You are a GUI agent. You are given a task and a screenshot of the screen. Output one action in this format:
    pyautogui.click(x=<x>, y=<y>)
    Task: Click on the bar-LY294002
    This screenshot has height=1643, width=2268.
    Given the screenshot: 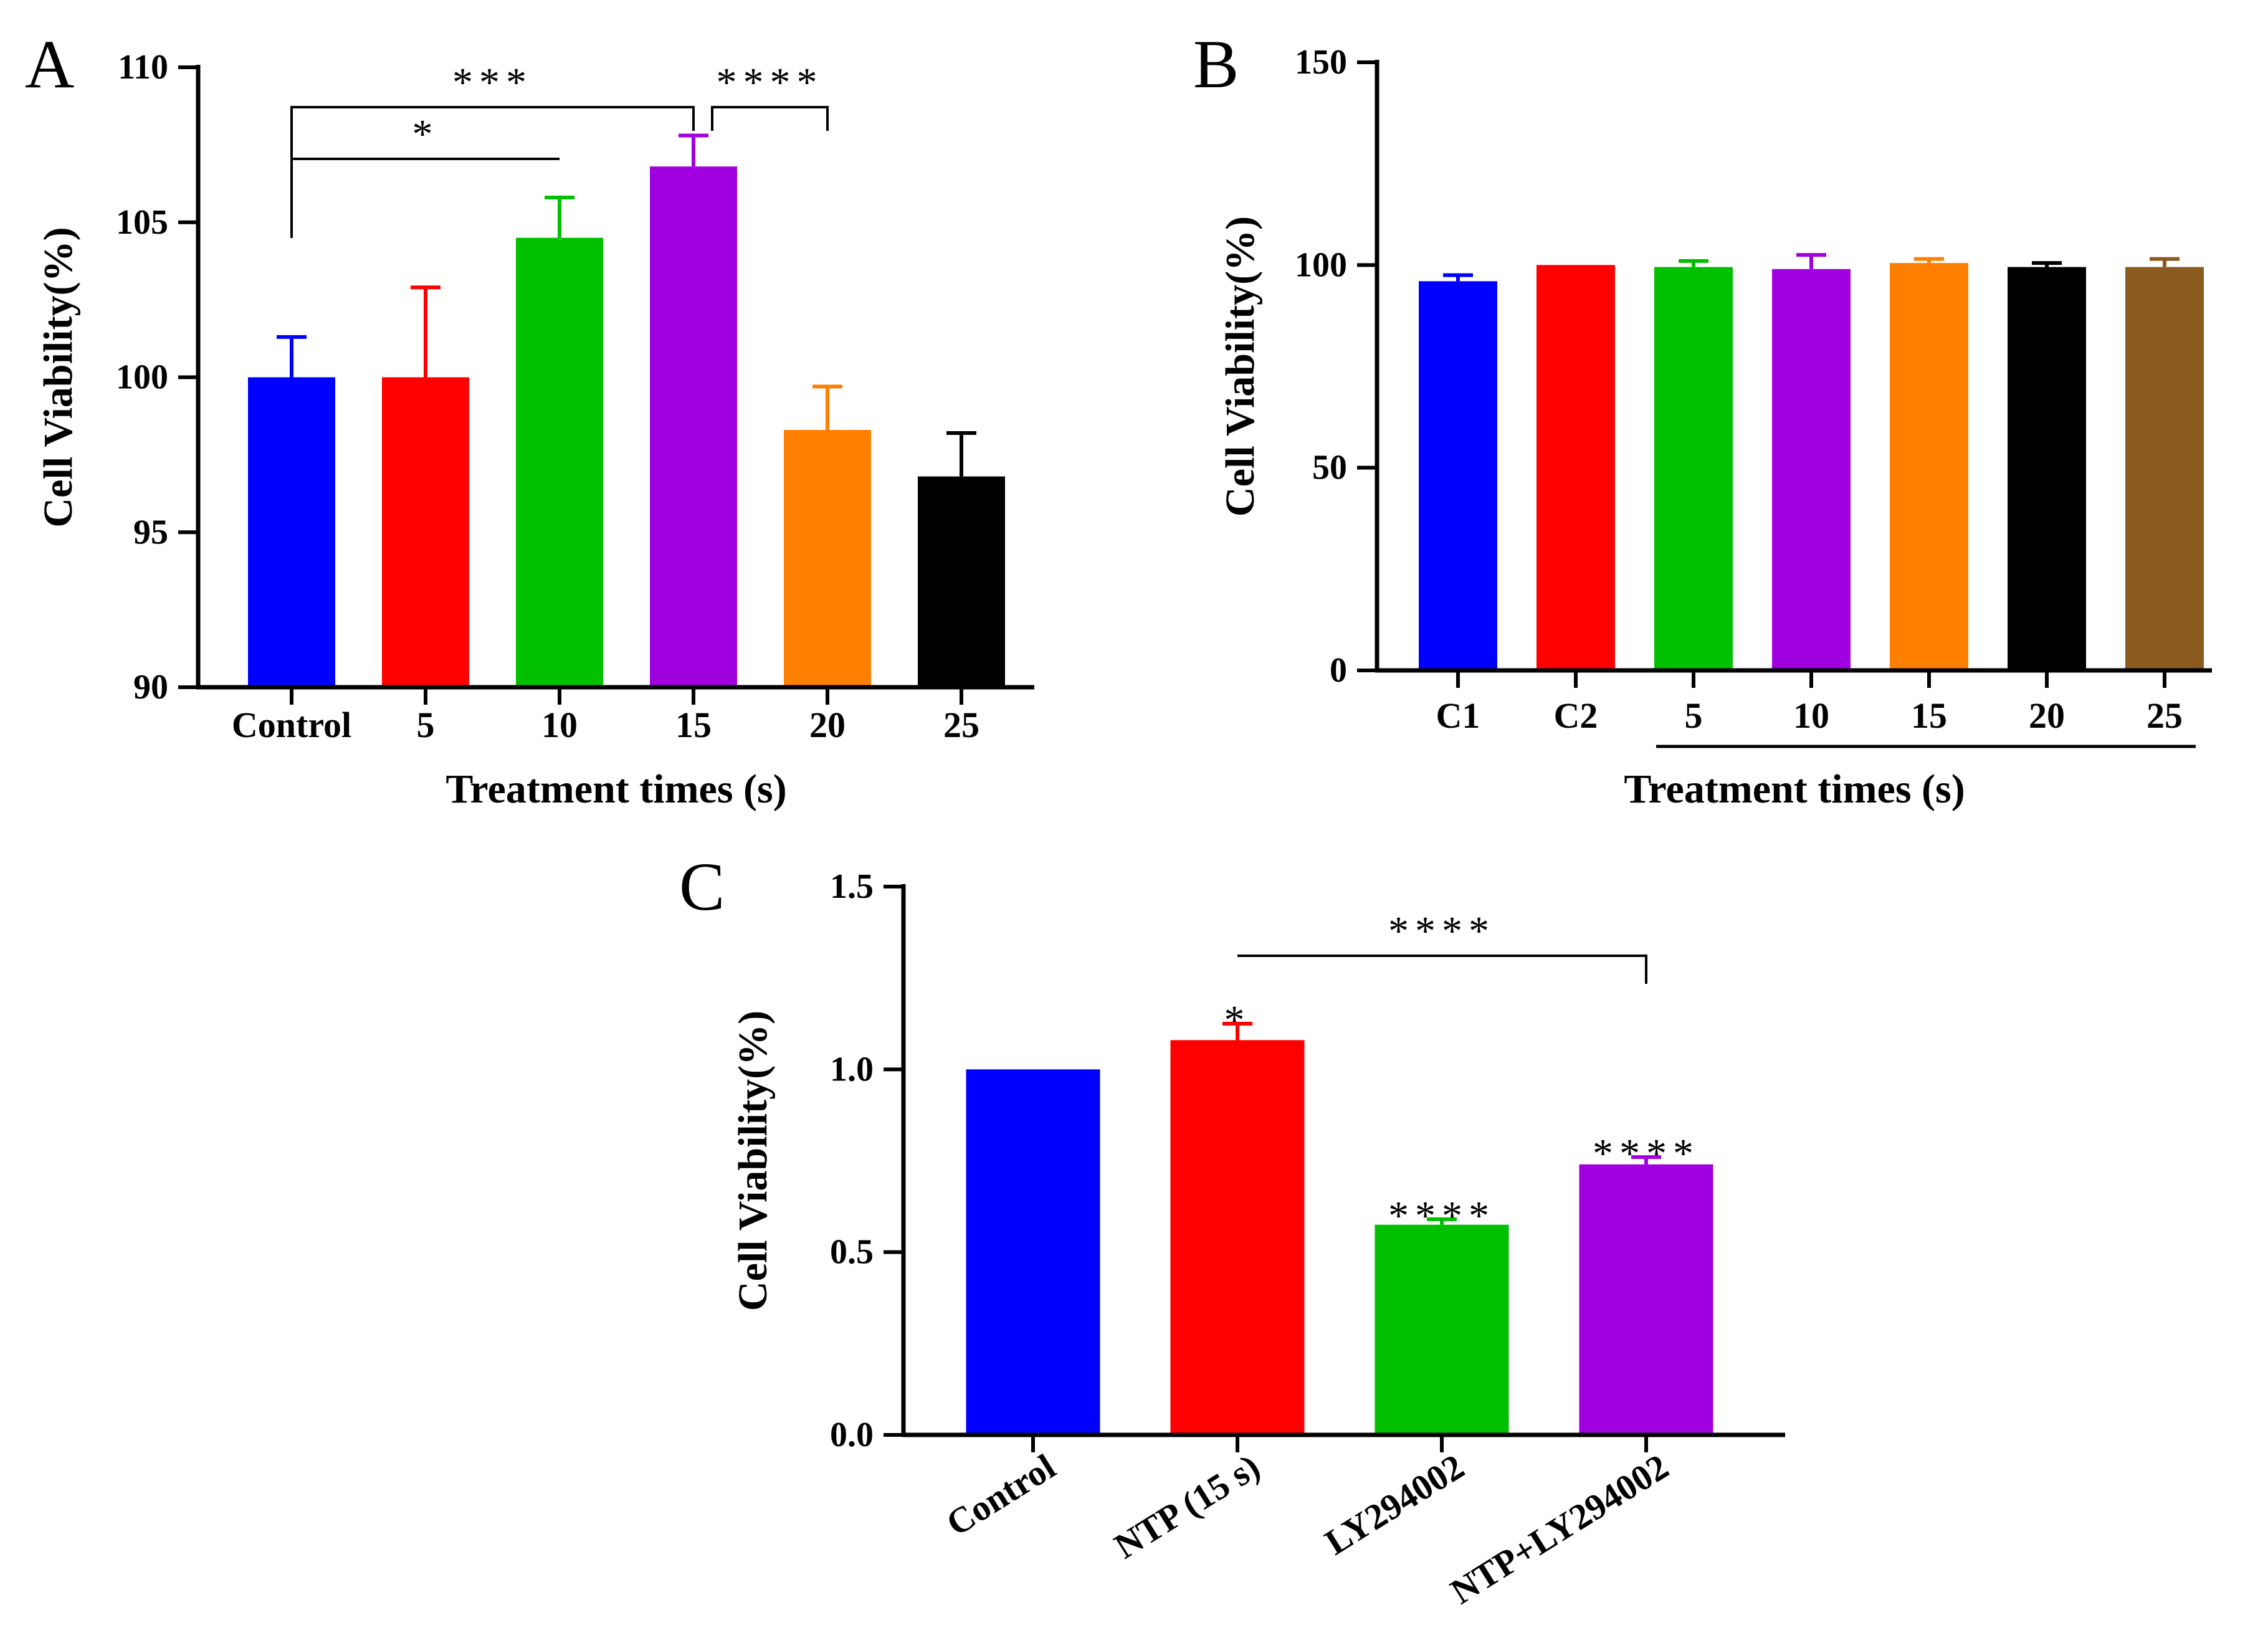 What is the action you would take?
    pyautogui.click(x=1442, y=1329)
    